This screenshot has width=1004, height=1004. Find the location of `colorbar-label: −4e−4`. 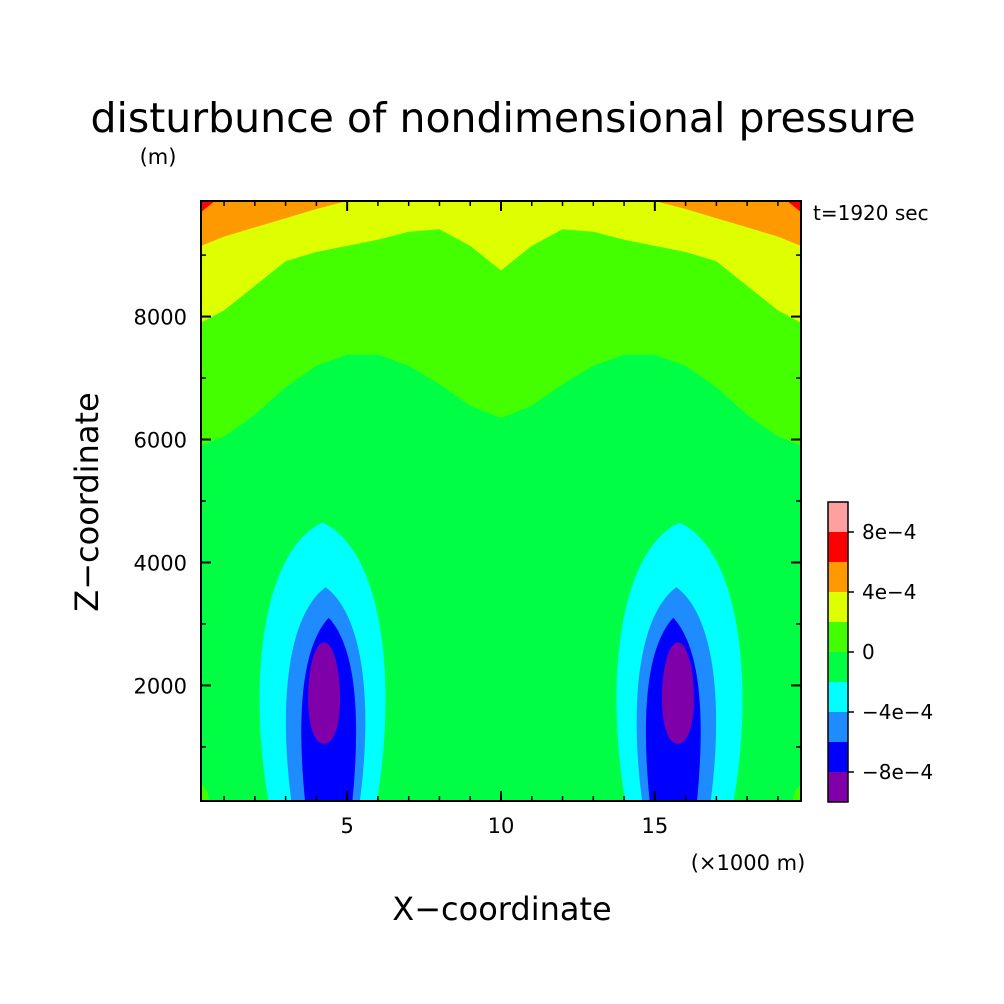

colorbar-label: −4e−4 is located at coordinates (897, 712).